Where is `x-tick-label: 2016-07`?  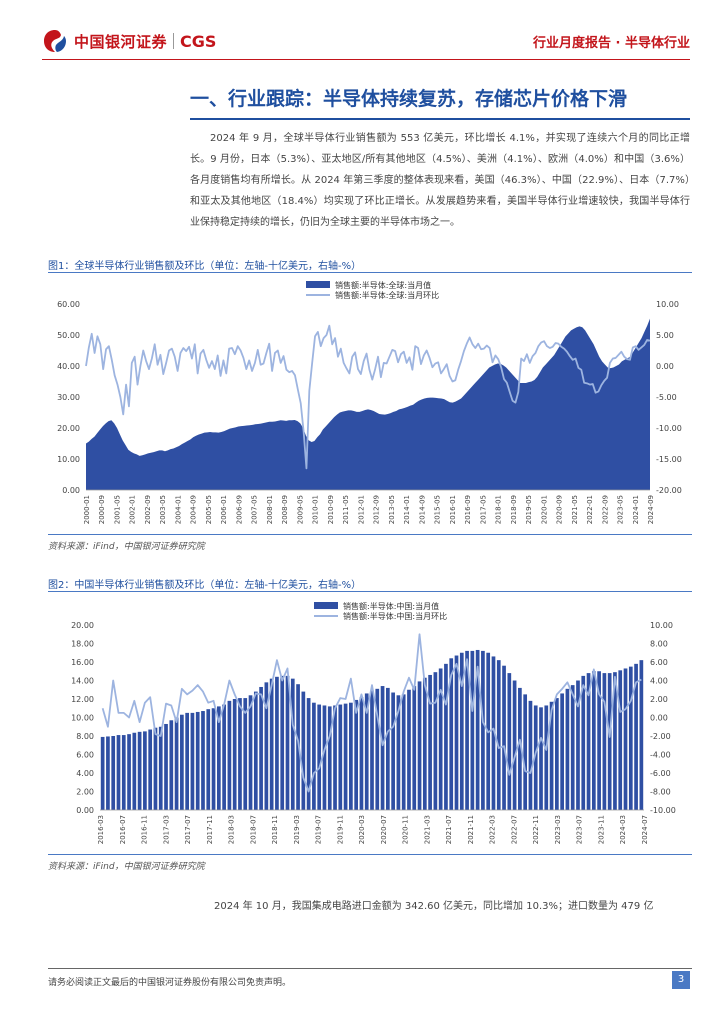
x-tick-label: 2016-07 is located at coordinates (123, 829).